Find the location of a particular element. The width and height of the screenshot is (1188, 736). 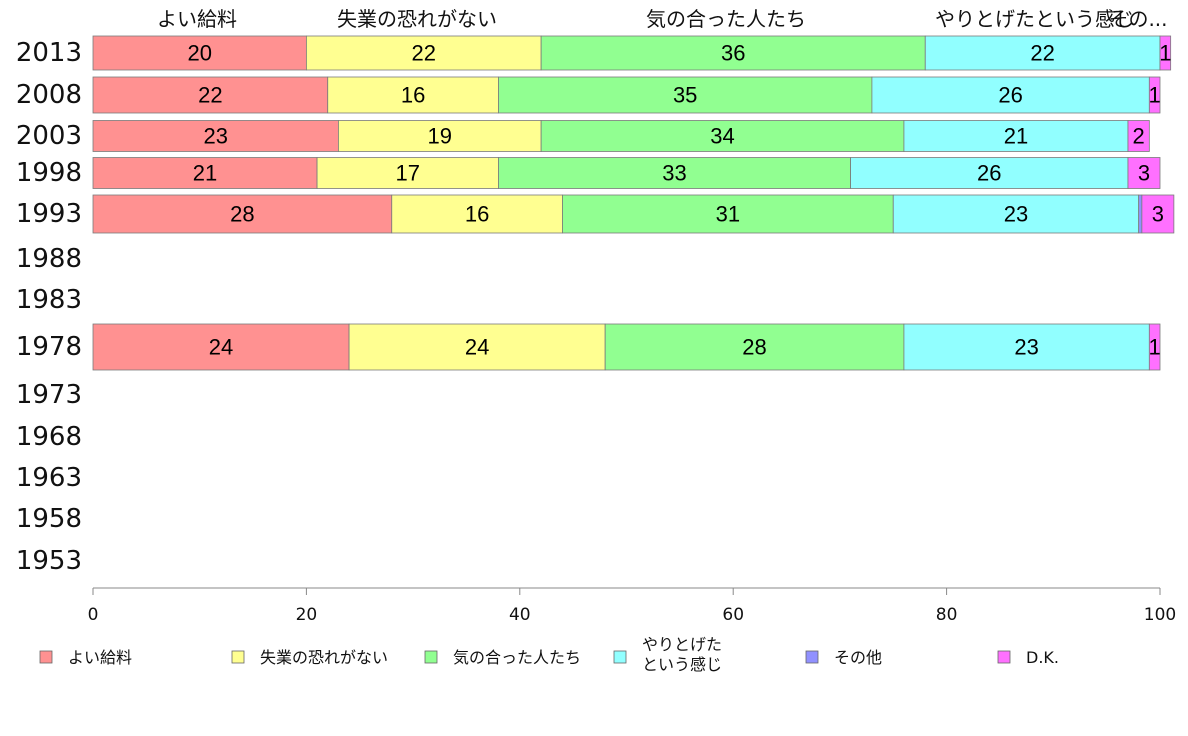

bar-label-2003-series-1: 19 is located at coordinates (440, 136).